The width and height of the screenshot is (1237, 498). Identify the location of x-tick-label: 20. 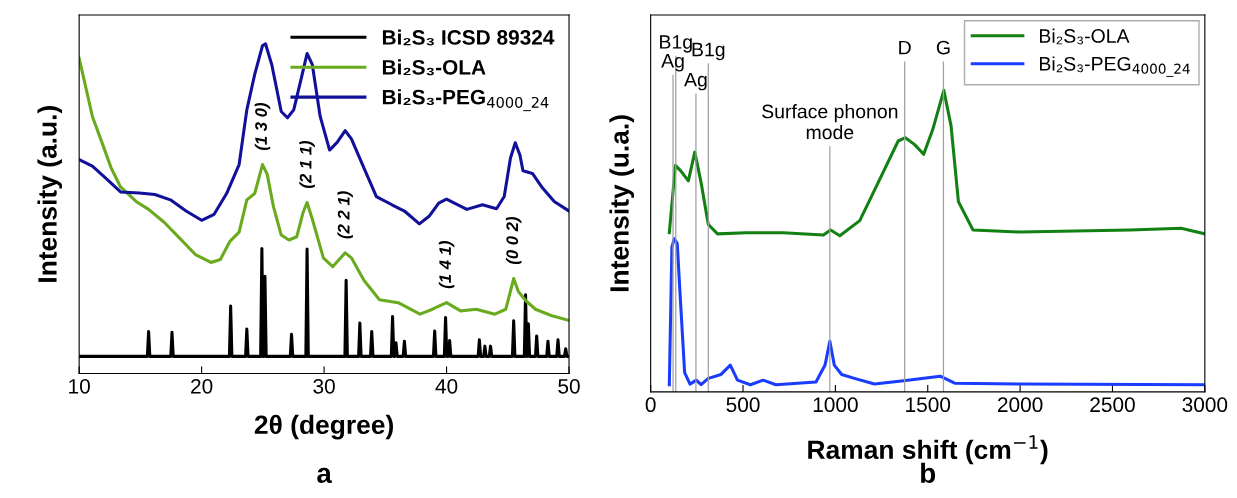
(202, 386).